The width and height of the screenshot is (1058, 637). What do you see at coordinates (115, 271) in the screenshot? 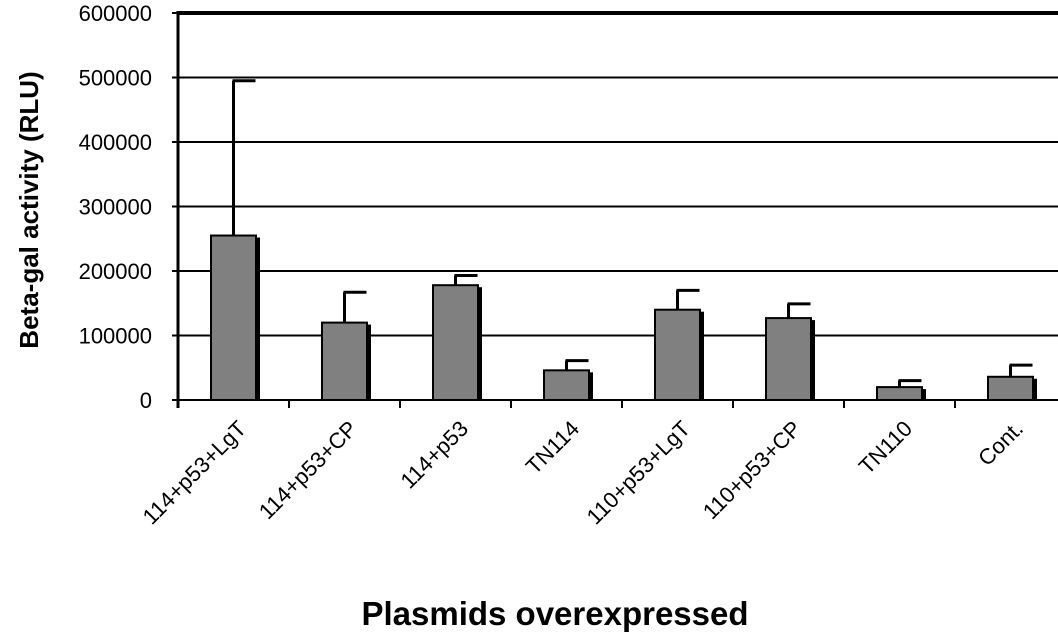
I see `y-tick-label: 200000` at bounding box center [115, 271].